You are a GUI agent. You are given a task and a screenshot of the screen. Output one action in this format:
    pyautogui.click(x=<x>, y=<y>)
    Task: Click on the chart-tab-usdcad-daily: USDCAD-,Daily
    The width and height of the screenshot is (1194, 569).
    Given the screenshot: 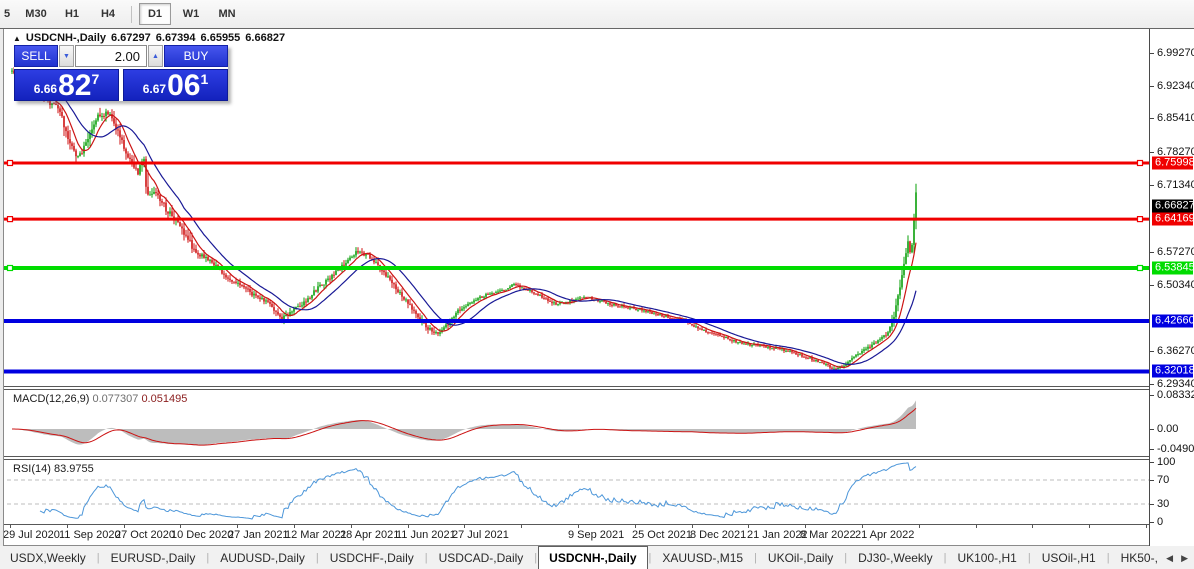 What is the action you would take?
    pyautogui.click(x=481, y=557)
    